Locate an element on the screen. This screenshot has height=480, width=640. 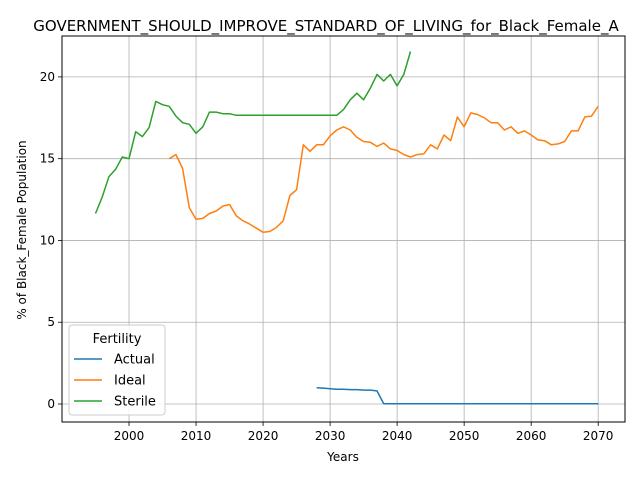
x-tick-label: 2020 is located at coordinates (263, 436).